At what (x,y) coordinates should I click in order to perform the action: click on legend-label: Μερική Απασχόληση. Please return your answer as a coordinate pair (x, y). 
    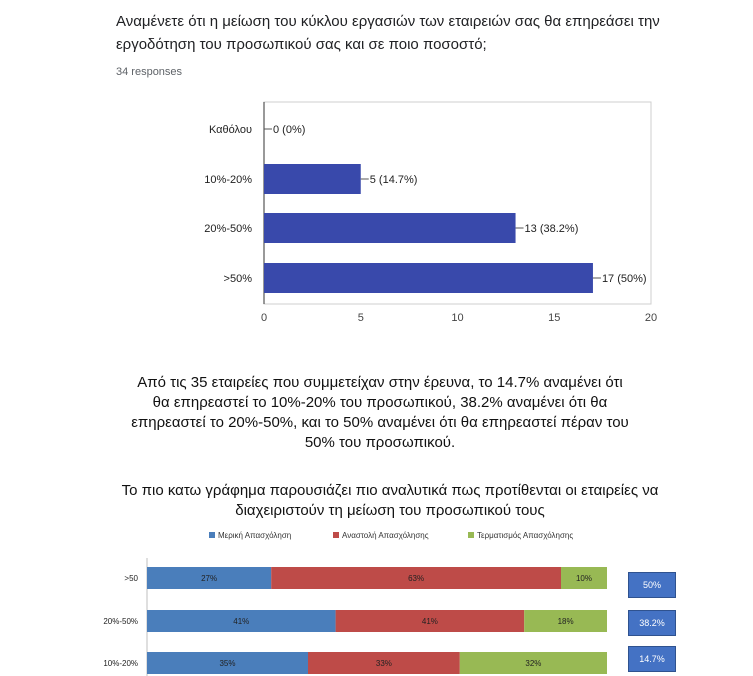
    Looking at the image, I should click on (254, 535).